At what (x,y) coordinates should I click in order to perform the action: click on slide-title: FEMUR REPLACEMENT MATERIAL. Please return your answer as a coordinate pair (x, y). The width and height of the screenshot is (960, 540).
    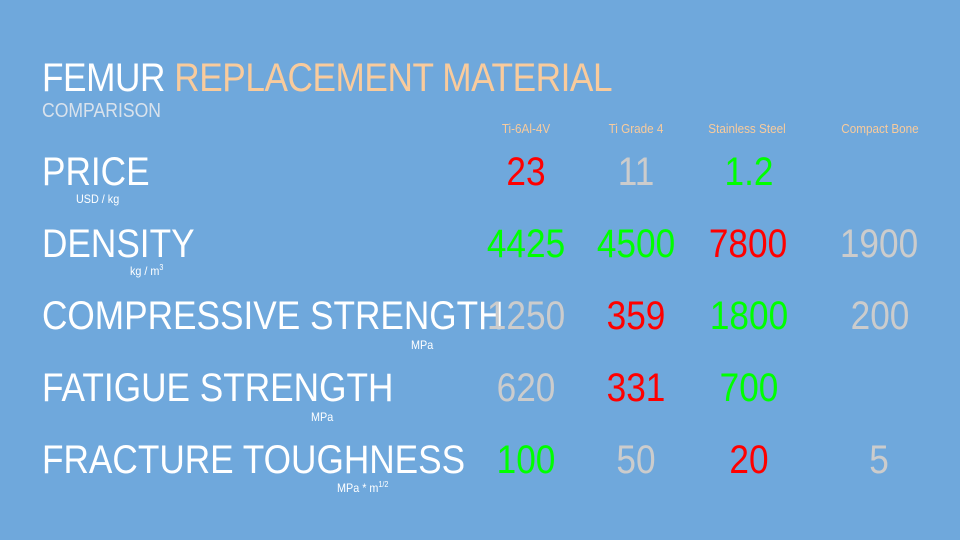
    Looking at the image, I should click on (327, 78).